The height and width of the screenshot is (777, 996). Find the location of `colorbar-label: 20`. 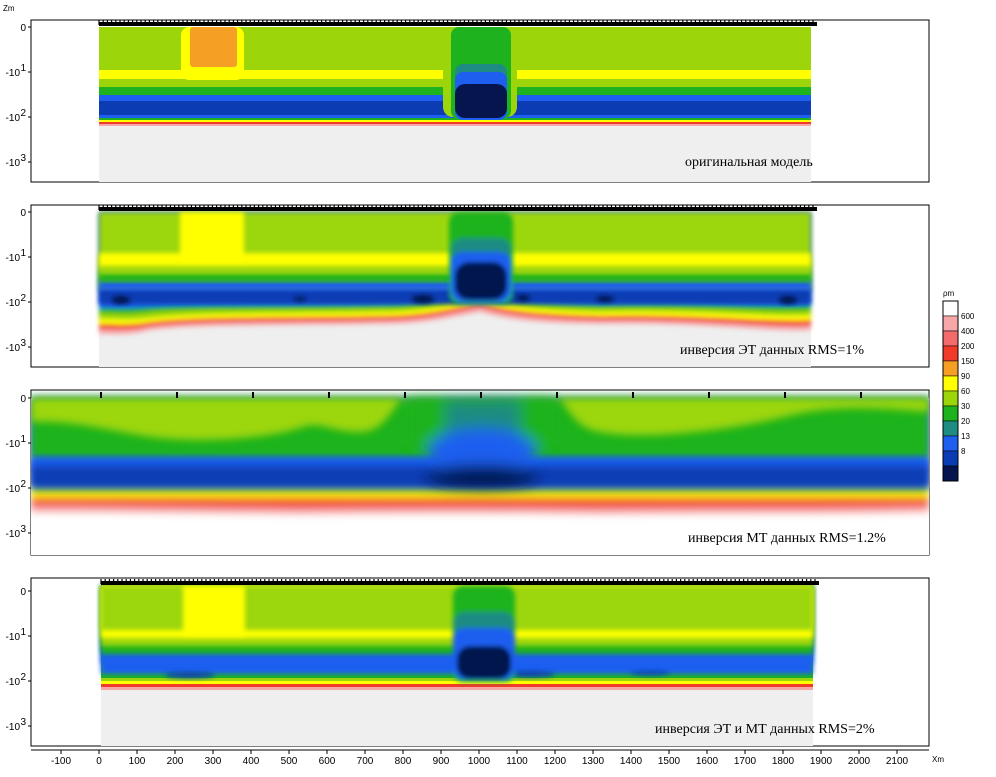

colorbar-label: 20 is located at coordinates (965, 421).